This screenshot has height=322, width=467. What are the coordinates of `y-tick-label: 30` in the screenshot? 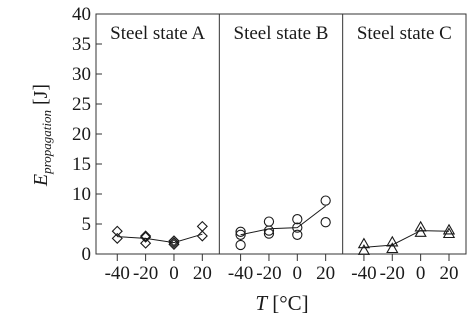 It's located at (81, 74).